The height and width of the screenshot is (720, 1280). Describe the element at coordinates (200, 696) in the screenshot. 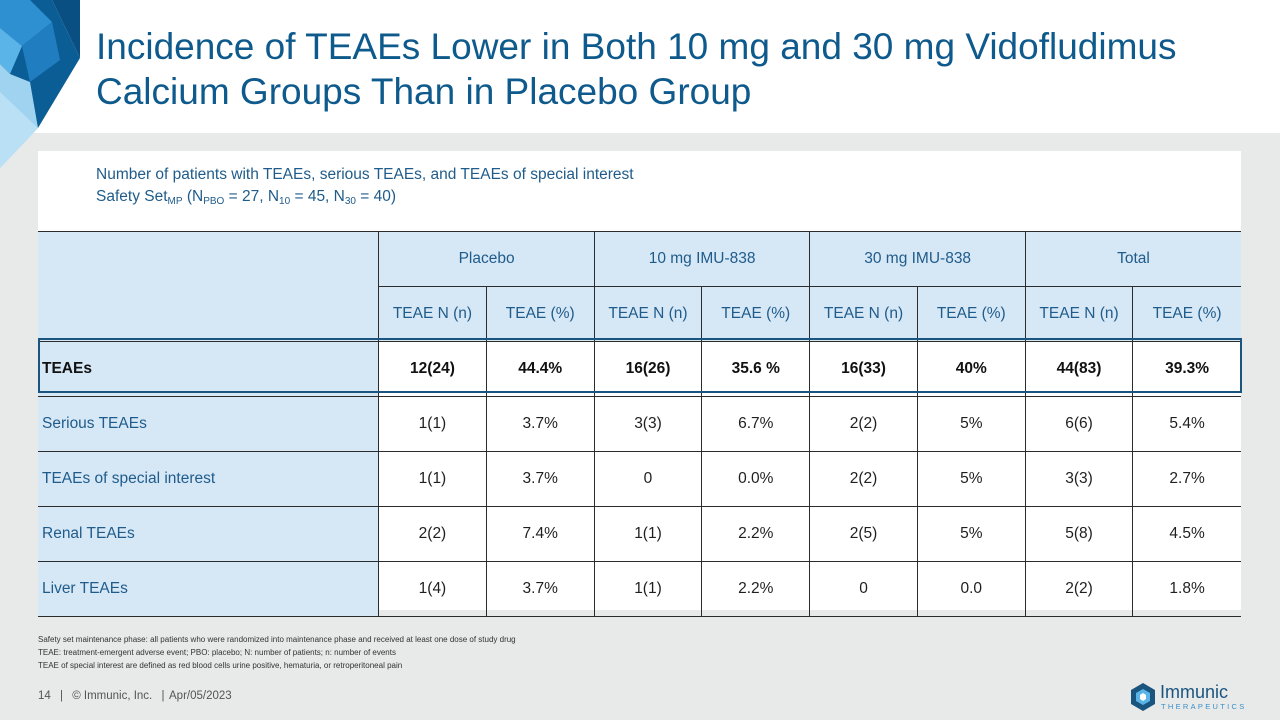

I see `footer-date: Apr/05/2023` at that location.